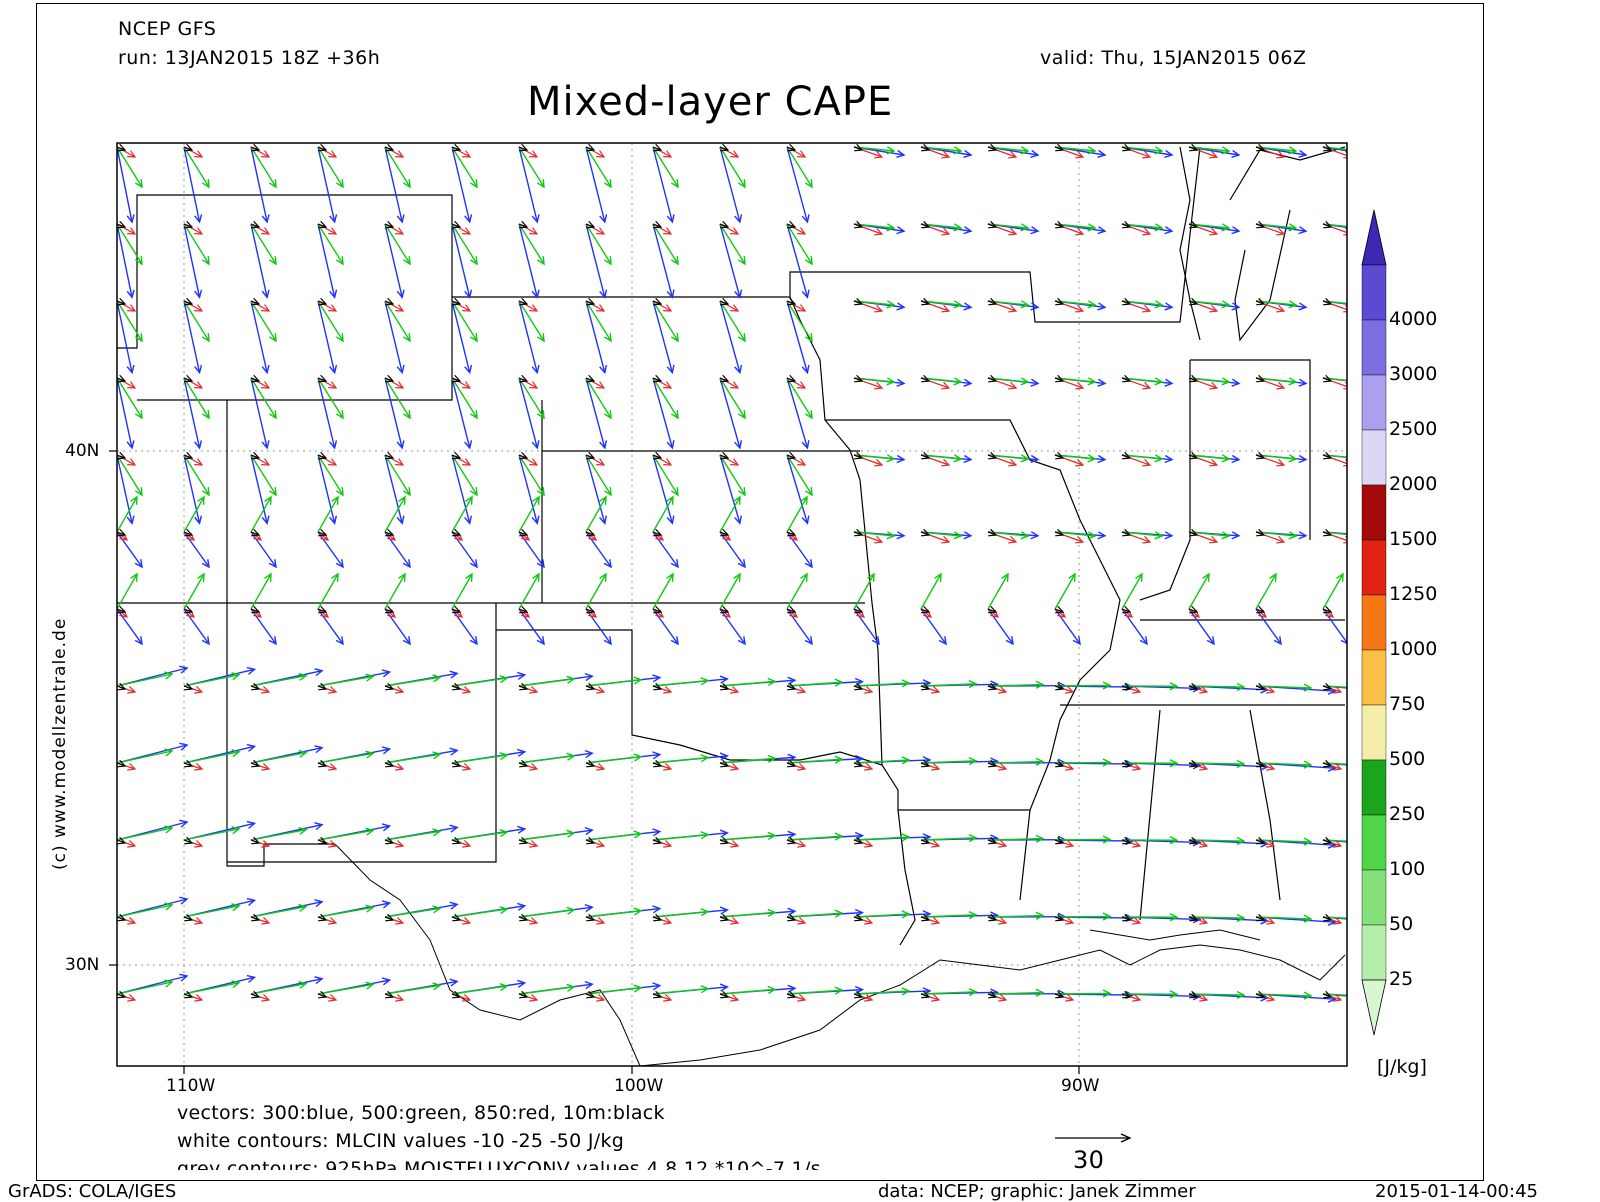 This screenshot has height=1202, width=1600. Describe the element at coordinates (60, 744) in the screenshot. I see `credit-text: (c) www.modellzentrale.de` at that location.